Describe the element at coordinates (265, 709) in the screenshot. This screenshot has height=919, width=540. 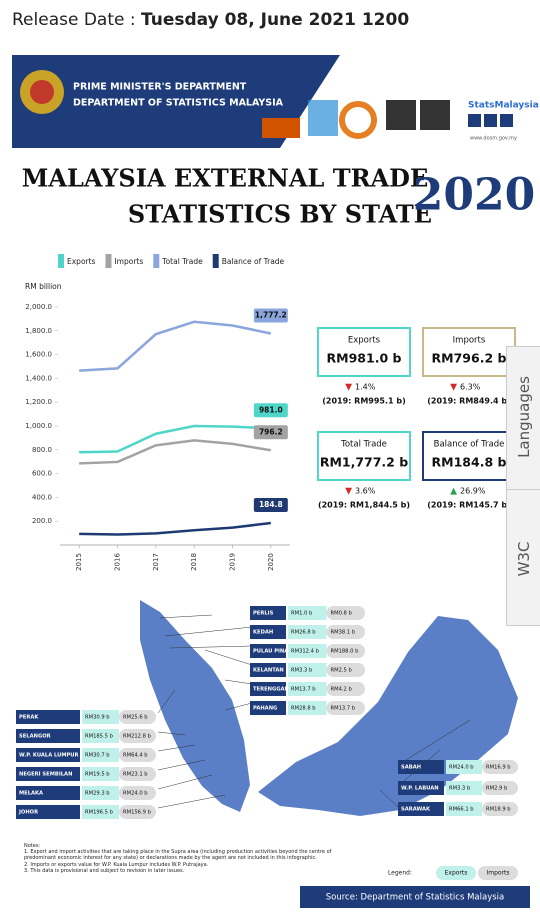
I see `state-name: PAHANG` at that location.